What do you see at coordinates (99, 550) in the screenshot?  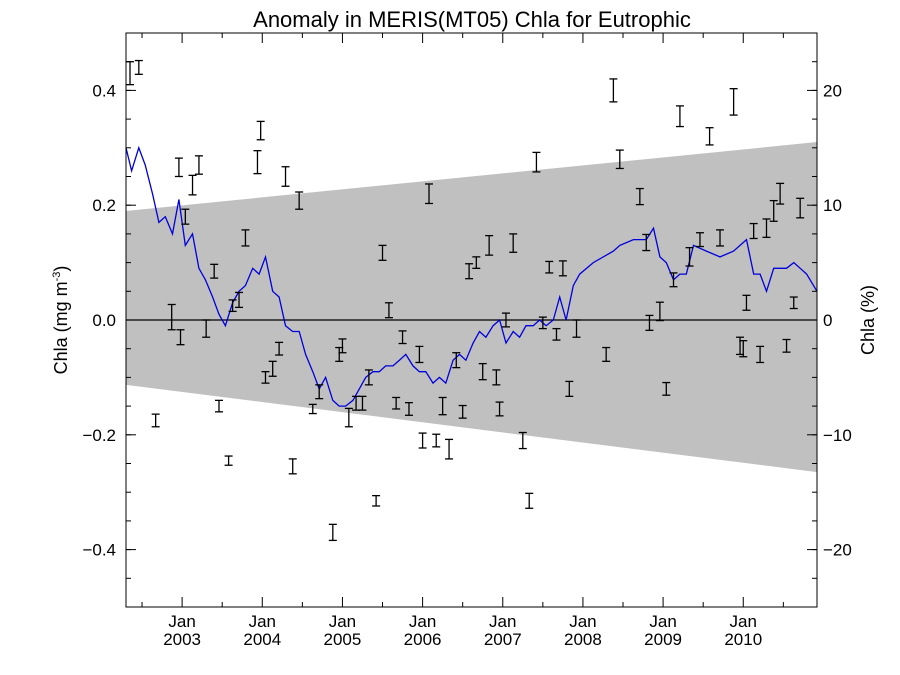 I see `y-tick-label: −0.4` at bounding box center [99, 550].